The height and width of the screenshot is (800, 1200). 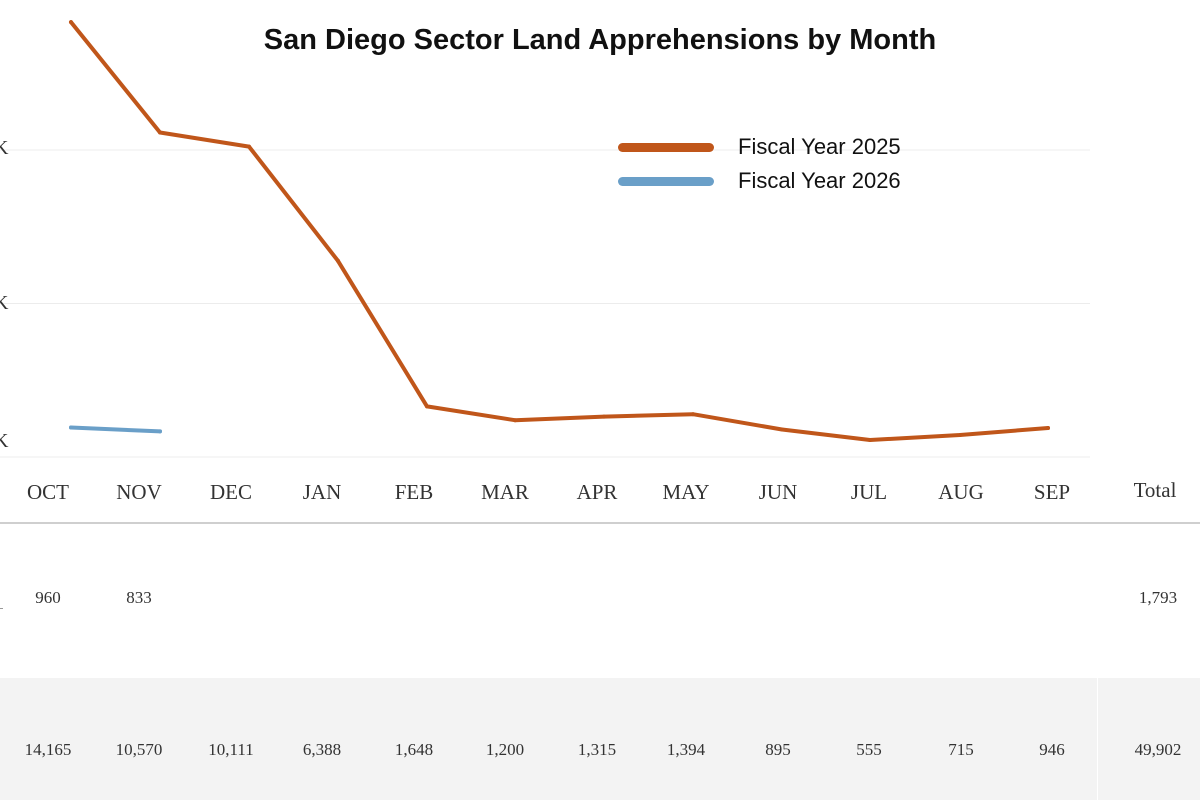 I want to click on table-cell: 14,165, so click(x=48, y=749).